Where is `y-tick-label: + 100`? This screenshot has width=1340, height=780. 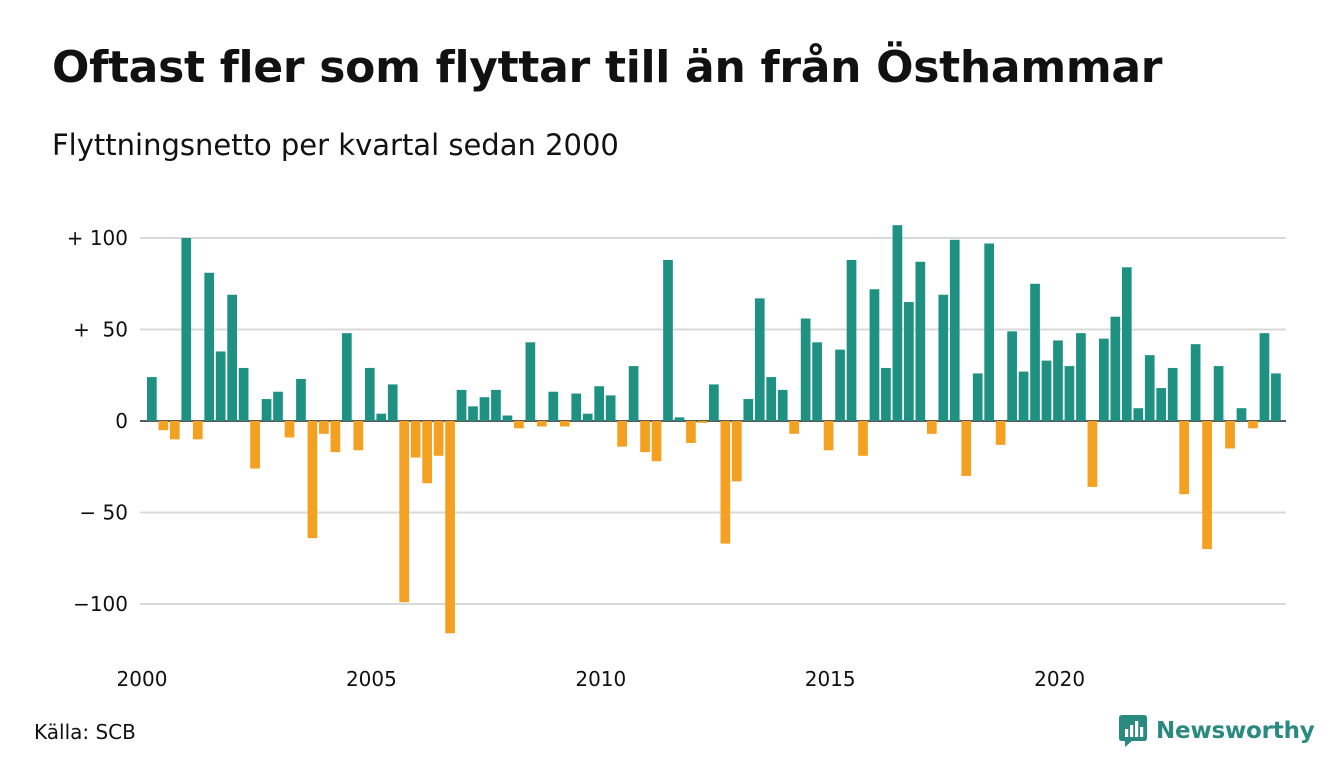 y-tick-label: + 100 is located at coordinates (97, 238).